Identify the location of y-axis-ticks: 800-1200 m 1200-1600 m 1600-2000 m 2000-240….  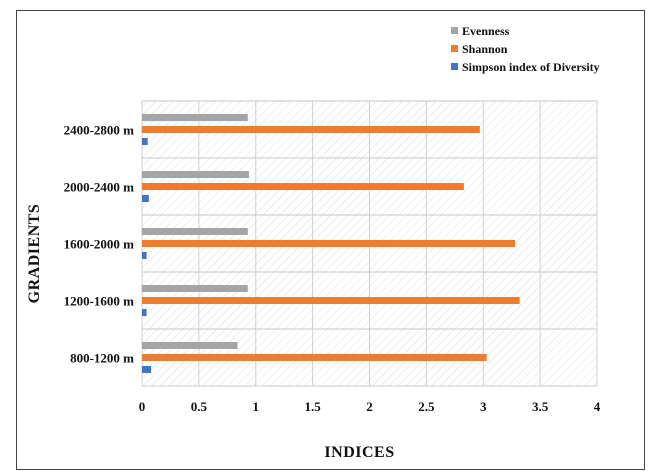
(99, 244).